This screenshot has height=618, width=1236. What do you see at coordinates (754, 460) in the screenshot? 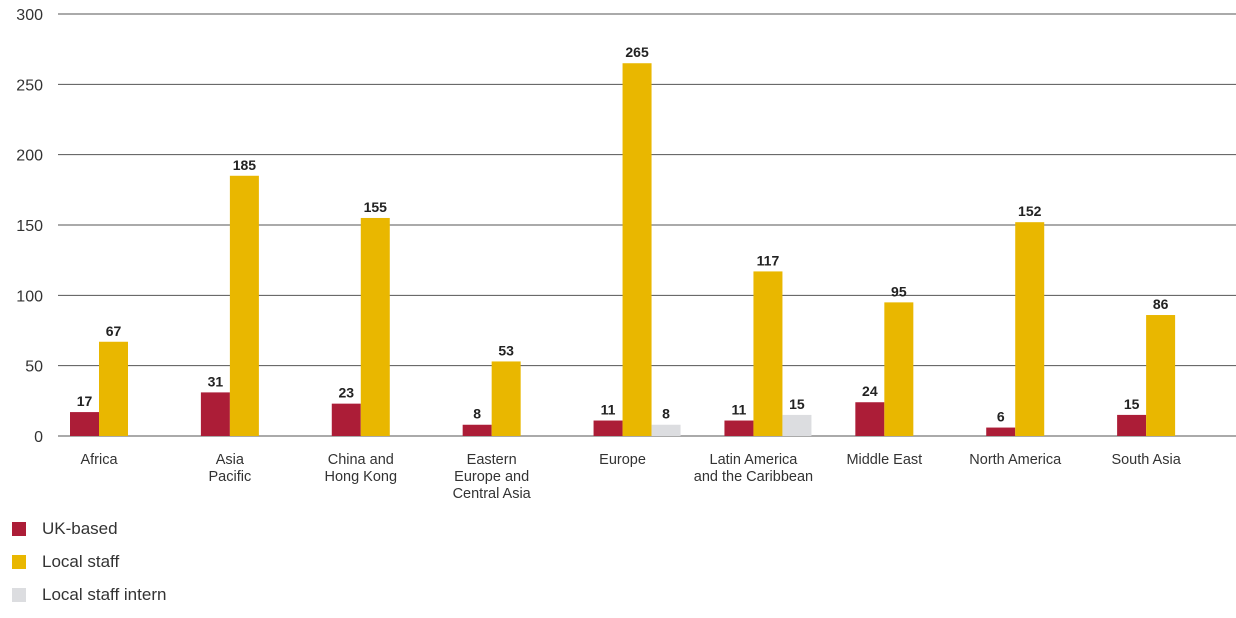
I see `x-tick-label-line: Latin America` at bounding box center [754, 460].